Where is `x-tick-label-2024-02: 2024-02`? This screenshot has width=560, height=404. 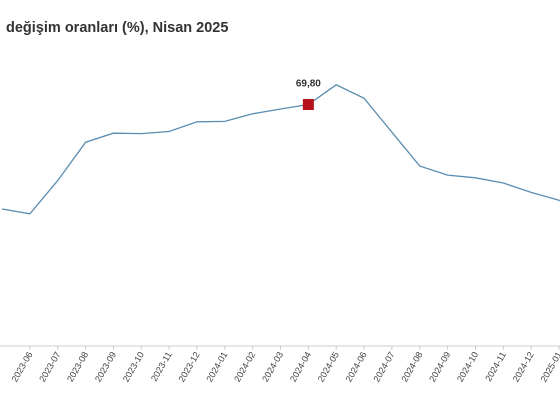
x-tick-label-2024-02: 2024-02 is located at coordinates (244, 367).